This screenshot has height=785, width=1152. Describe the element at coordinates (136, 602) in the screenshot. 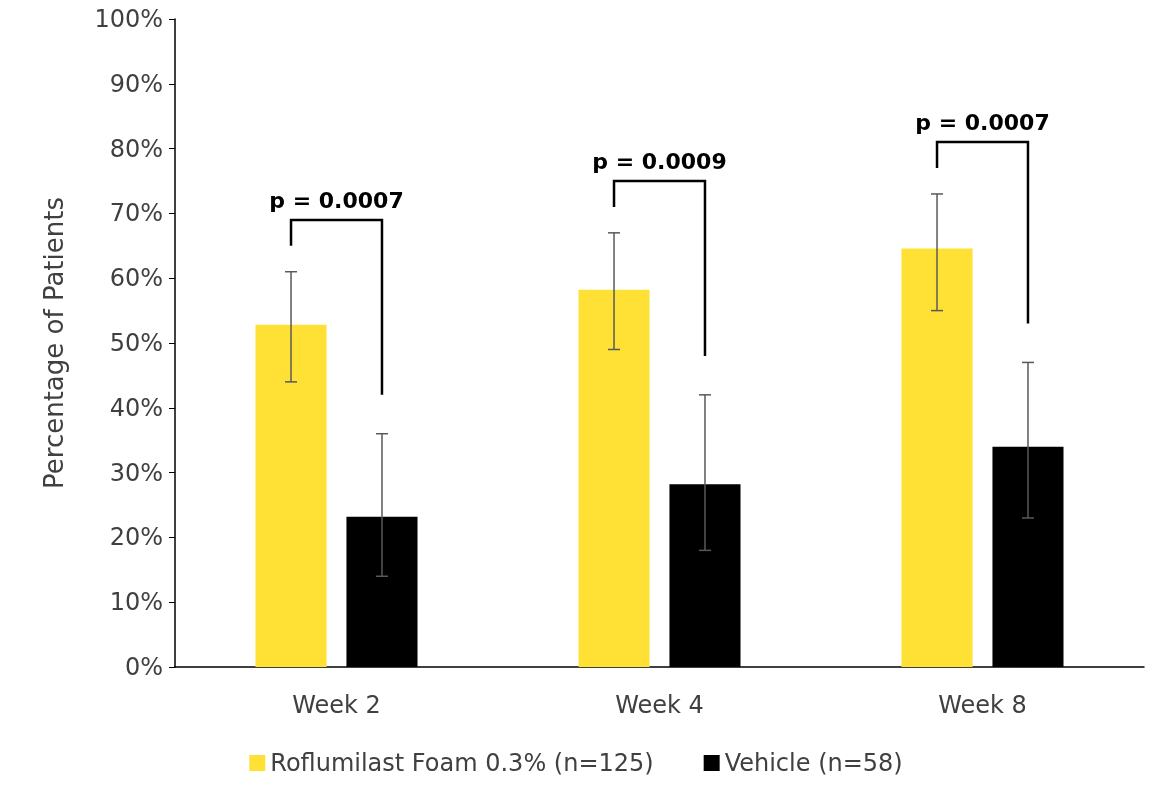

I see `y-tick-label: 10%` at that location.